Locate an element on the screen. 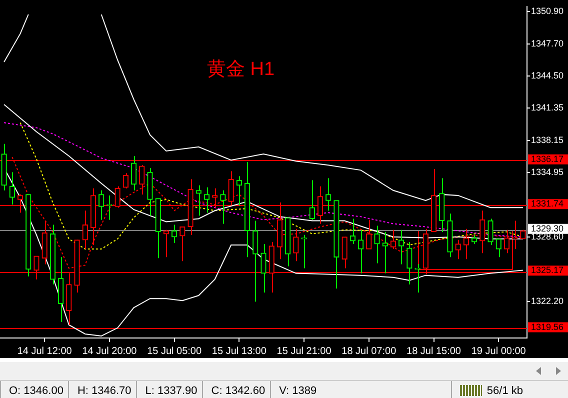  x-tick-label: 15 Jul 21:00 is located at coordinates (304, 351).